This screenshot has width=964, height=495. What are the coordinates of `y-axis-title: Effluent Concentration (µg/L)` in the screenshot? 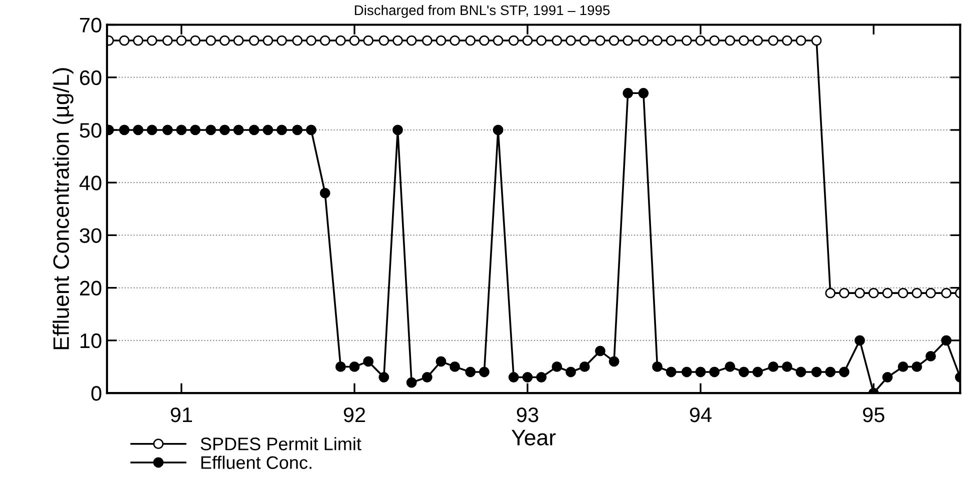 It's located at (63, 209).